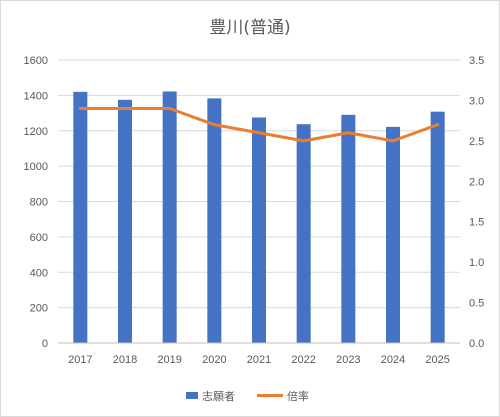  Describe the element at coordinates (476, 61) in the screenshot. I see `right-tick-label: 3.5` at that location.